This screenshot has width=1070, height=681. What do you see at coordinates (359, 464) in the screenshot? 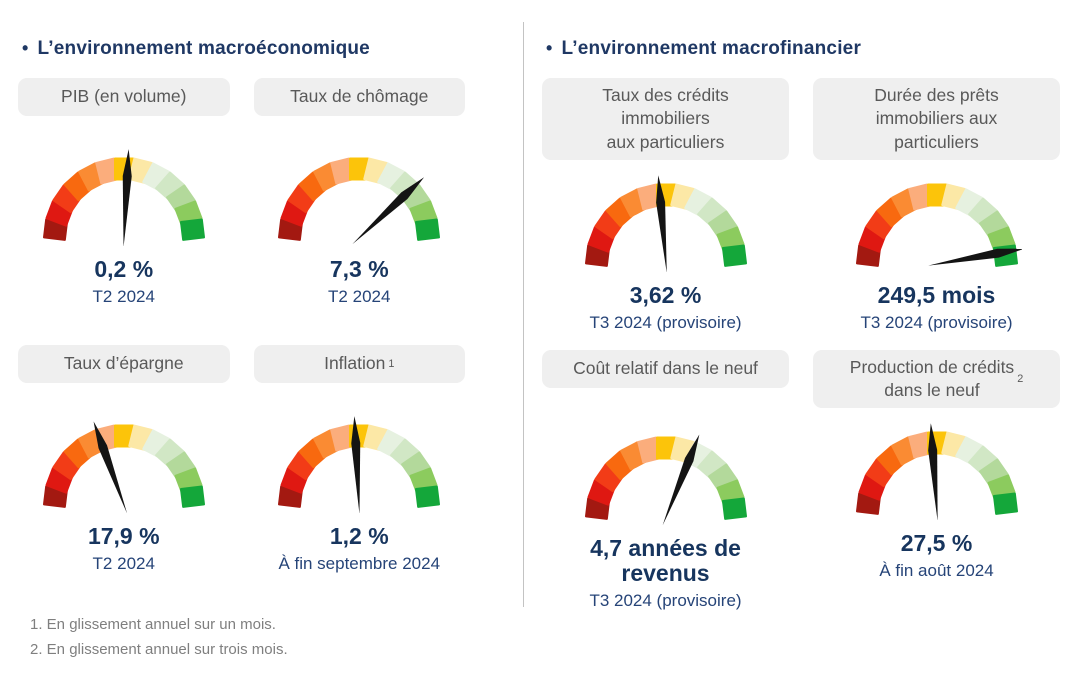
I see `gauge-chart-inflation` at bounding box center [359, 464].